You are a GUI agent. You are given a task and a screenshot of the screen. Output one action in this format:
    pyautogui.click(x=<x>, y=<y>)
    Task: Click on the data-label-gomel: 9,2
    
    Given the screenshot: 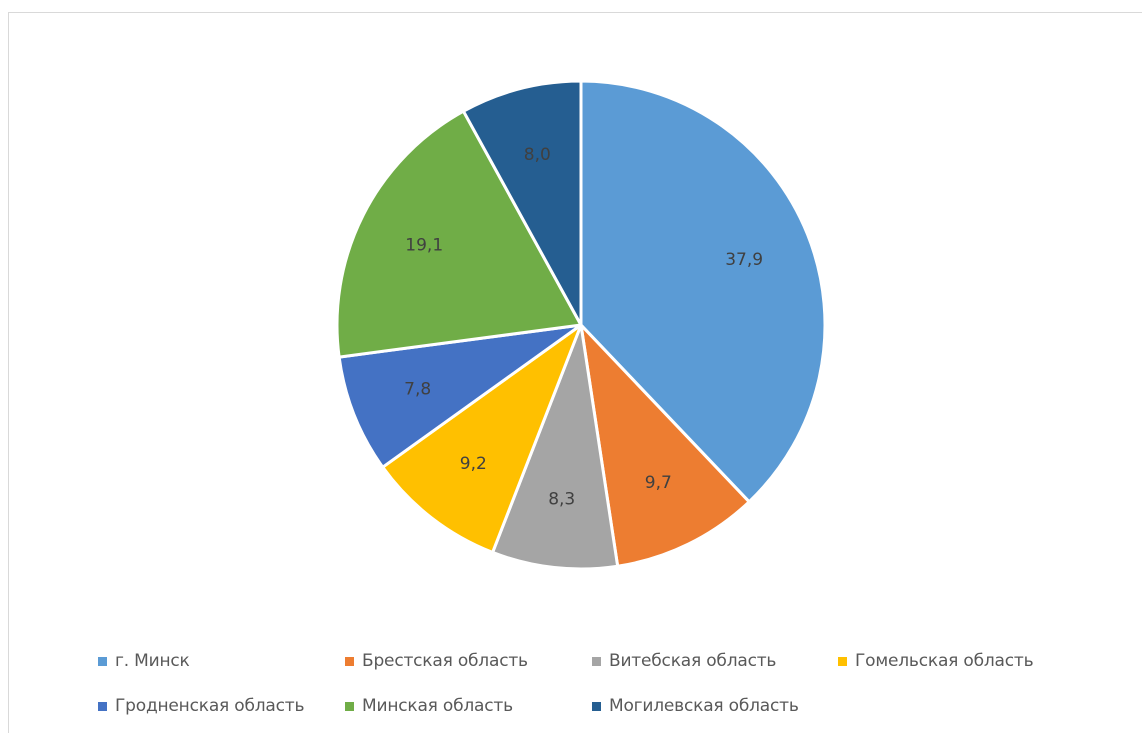 What is the action you would take?
    pyautogui.click(x=473, y=464)
    